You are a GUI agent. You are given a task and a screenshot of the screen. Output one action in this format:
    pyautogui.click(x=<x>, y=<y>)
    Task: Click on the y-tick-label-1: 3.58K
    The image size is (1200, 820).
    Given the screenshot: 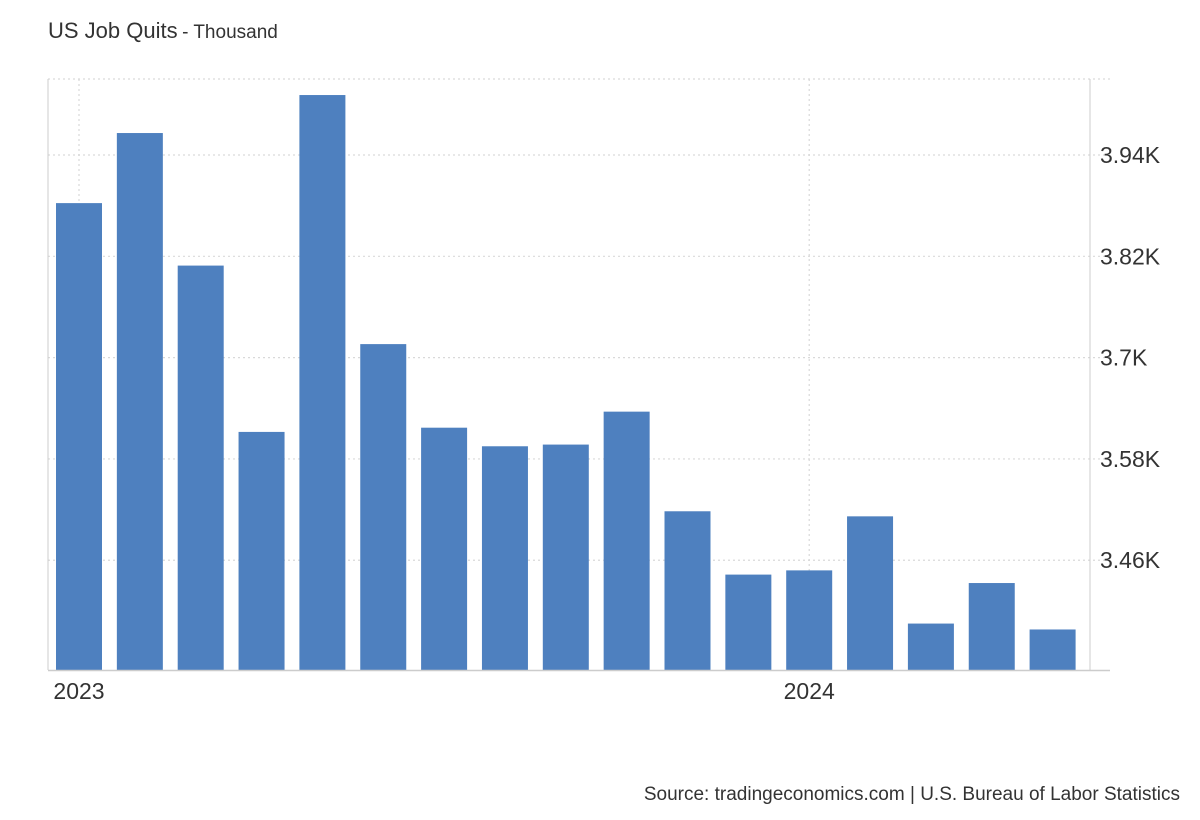 What is the action you would take?
    pyautogui.click(x=1130, y=459)
    